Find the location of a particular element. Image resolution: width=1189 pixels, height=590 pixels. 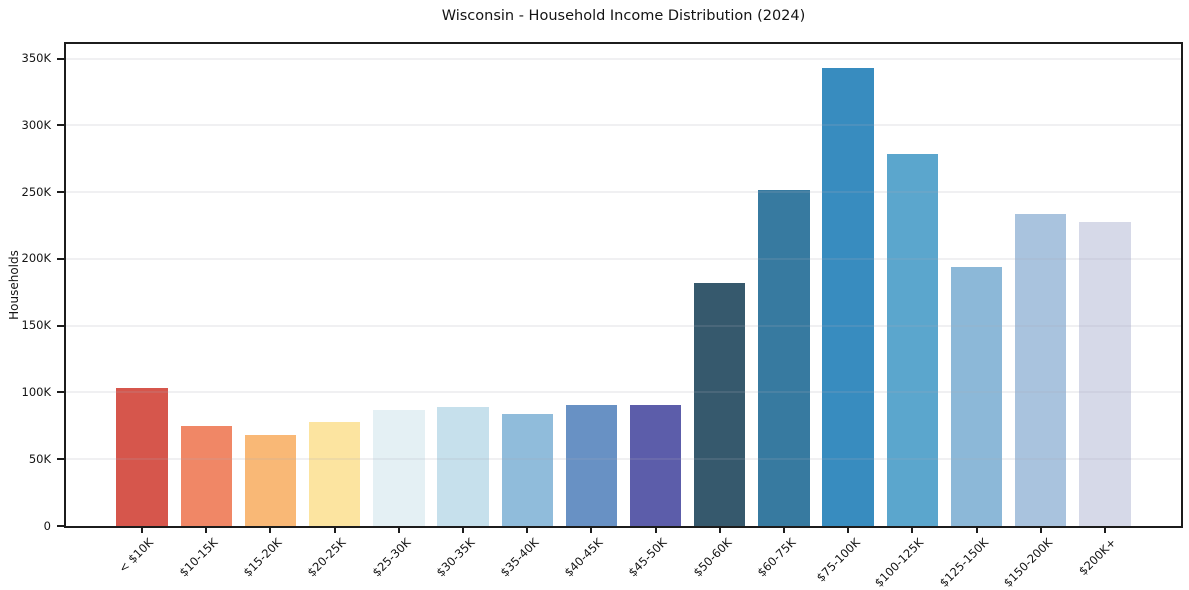

x-tick-label: $125-150K is located at coordinates (963, 562).